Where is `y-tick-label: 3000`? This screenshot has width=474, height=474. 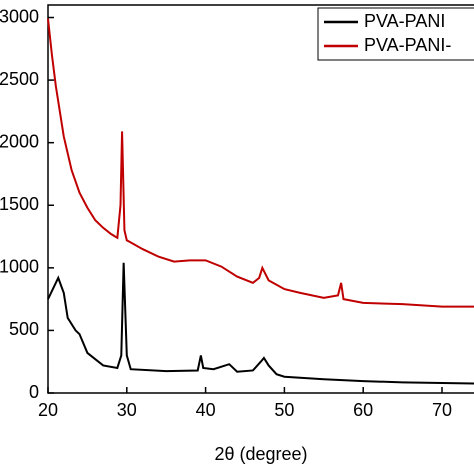
y-tick-label: 3000 is located at coordinates (19, 16).